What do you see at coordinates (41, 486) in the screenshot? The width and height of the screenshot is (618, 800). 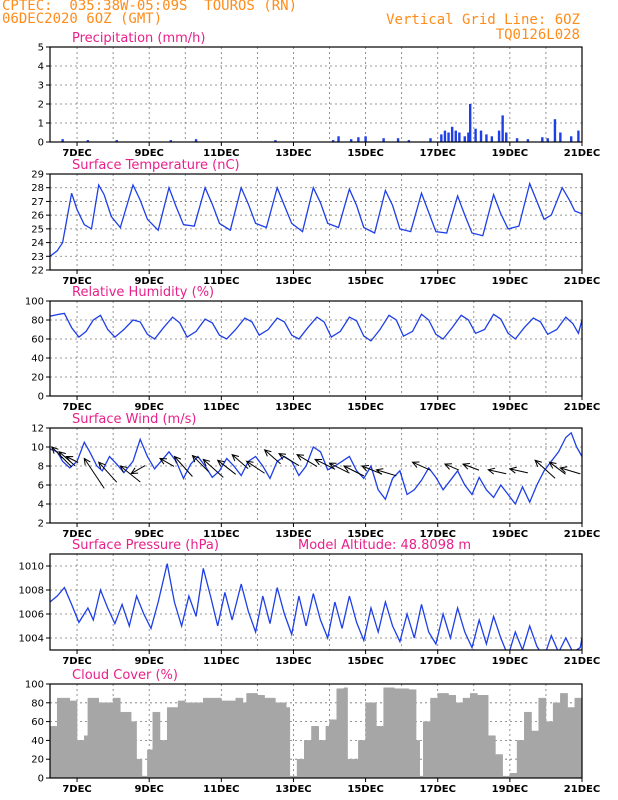 I see `y-tick-label: 6` at bounding box center [41, 486].